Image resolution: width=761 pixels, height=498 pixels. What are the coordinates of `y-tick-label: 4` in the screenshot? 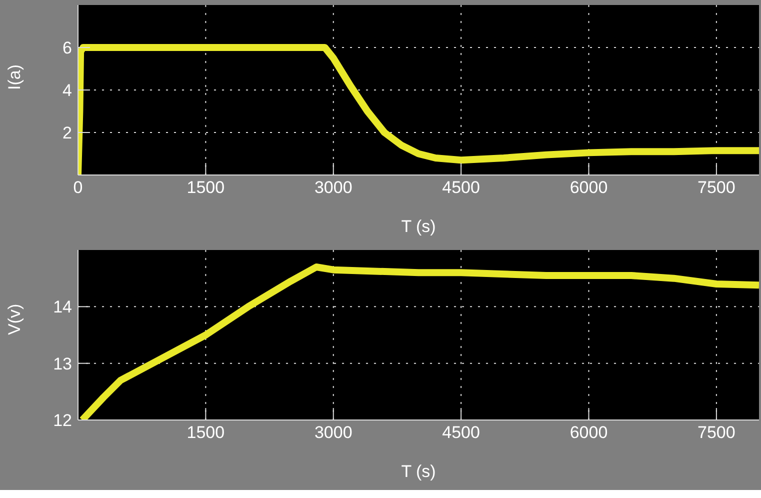 It's located at (67, 90).